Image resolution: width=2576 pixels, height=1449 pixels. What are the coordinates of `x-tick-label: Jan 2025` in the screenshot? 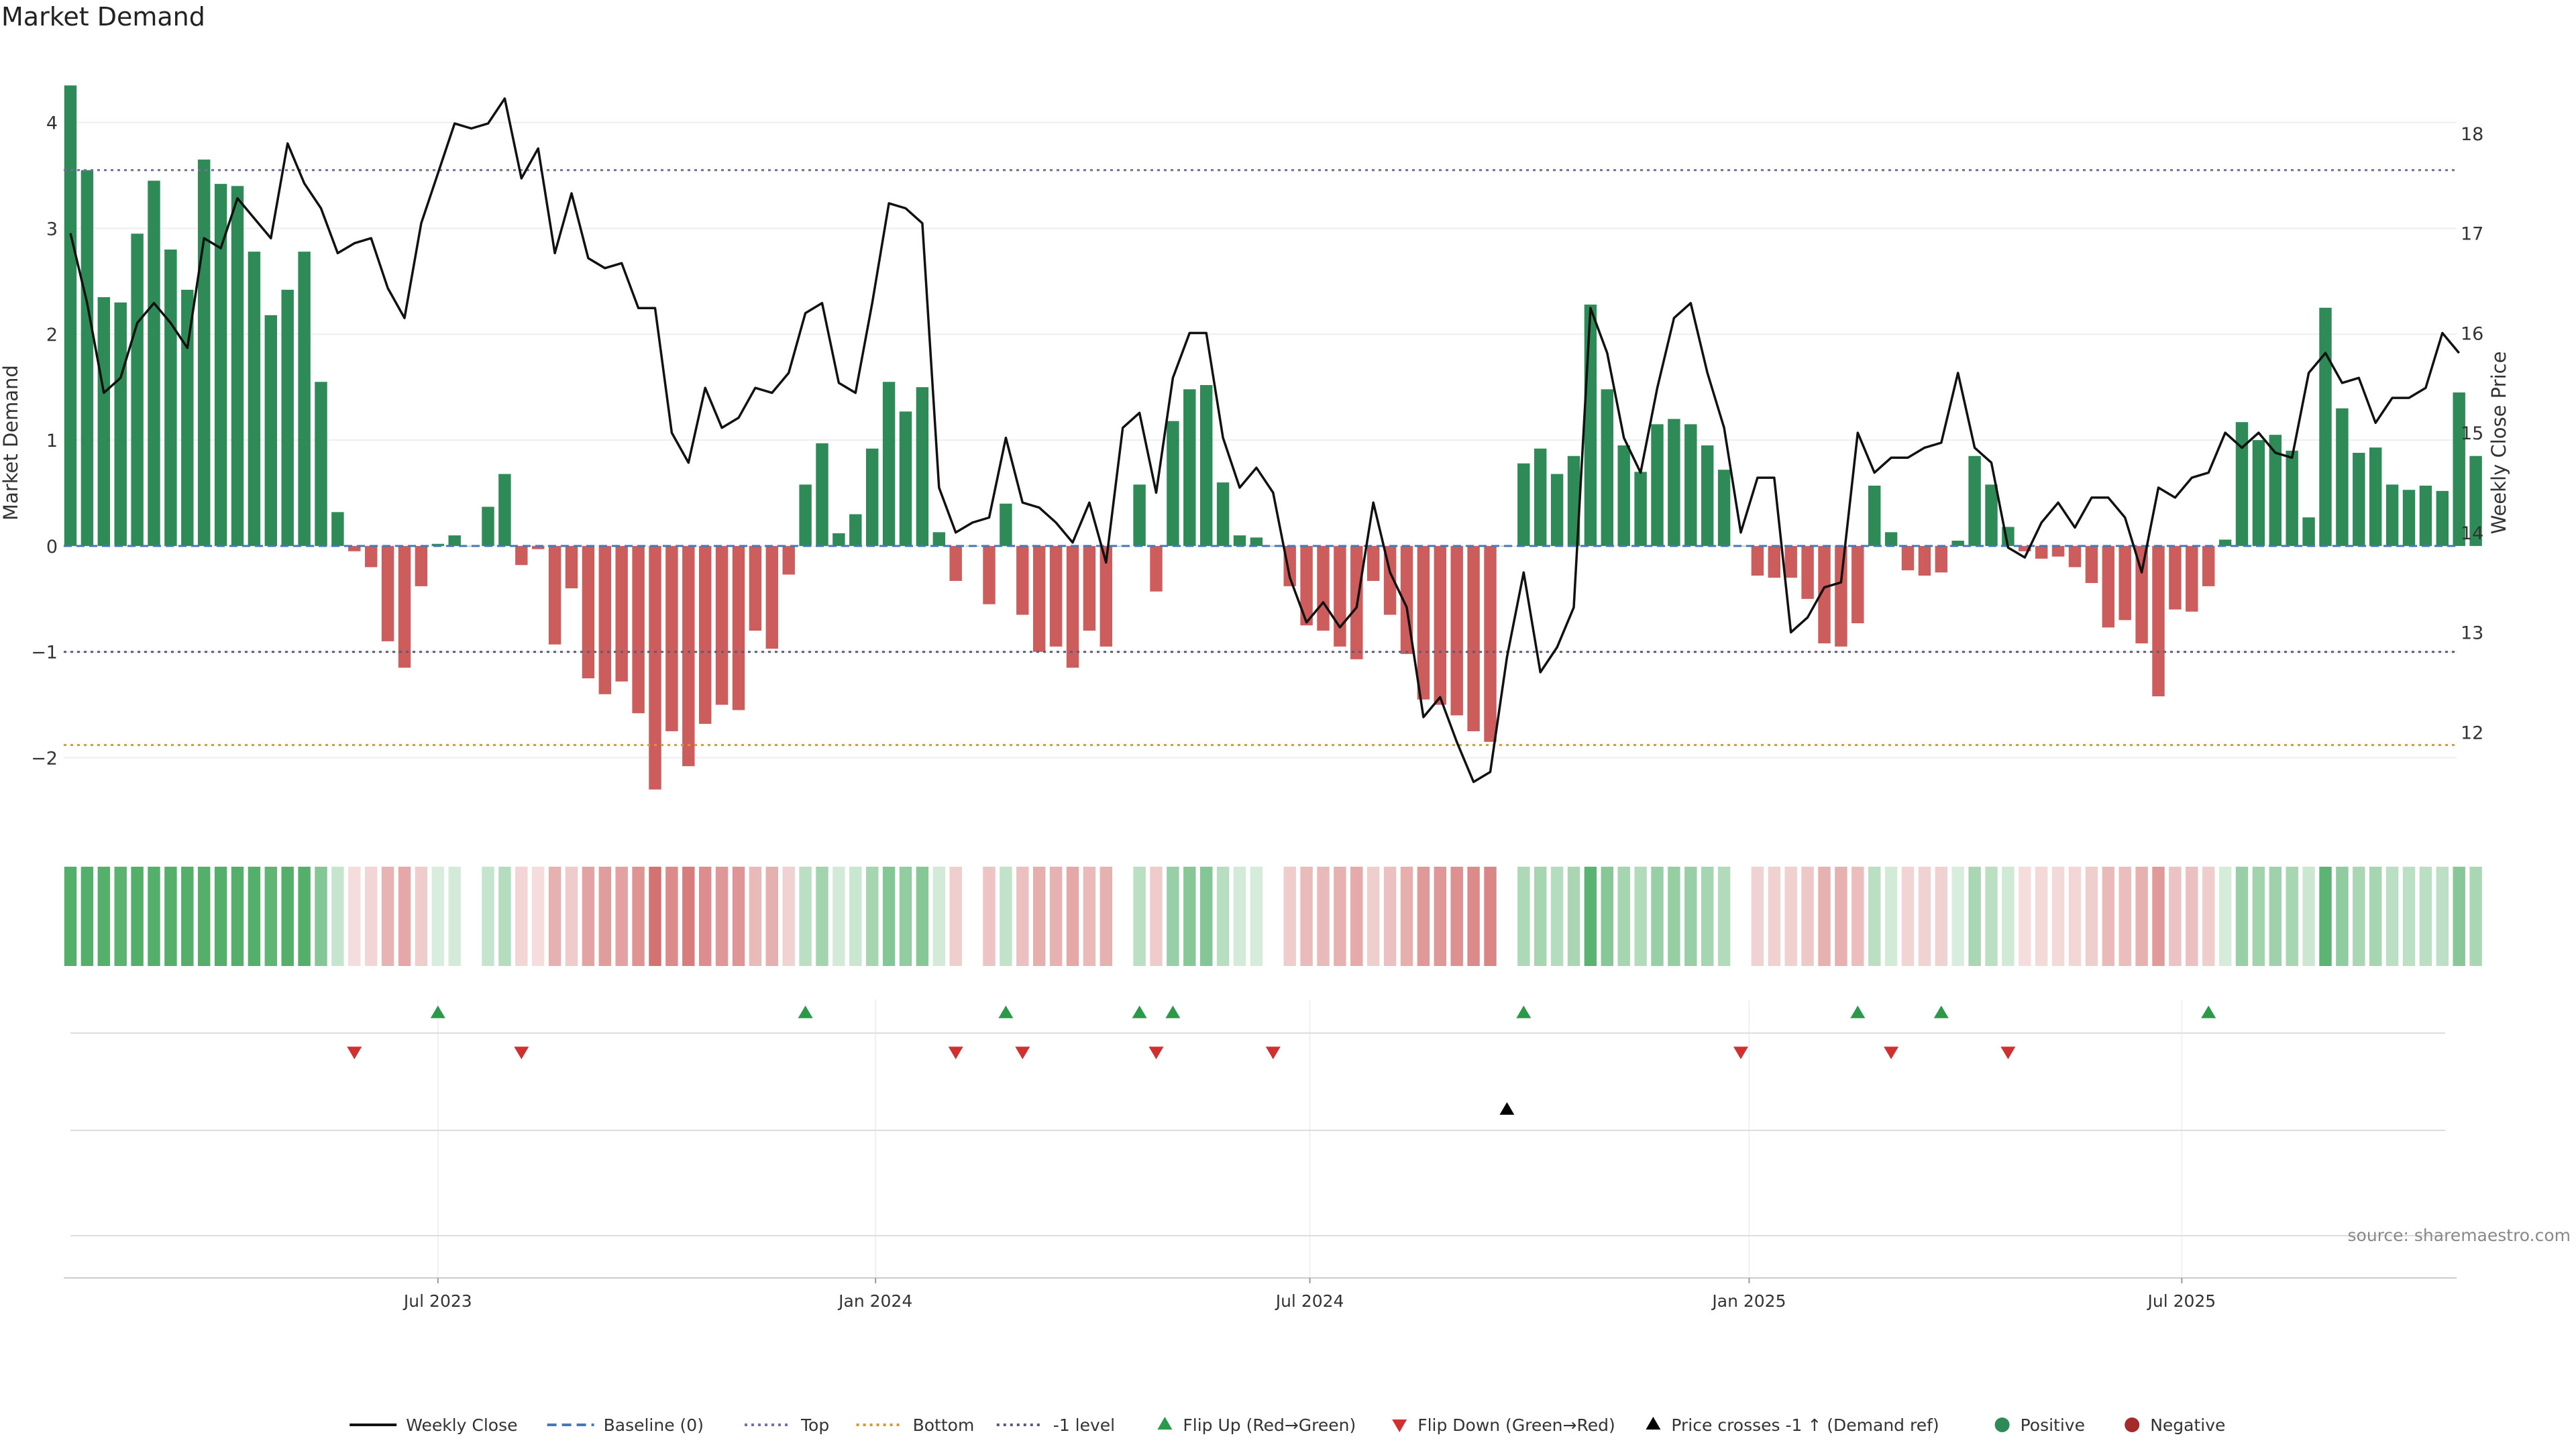 It's located at (1748, 1301).